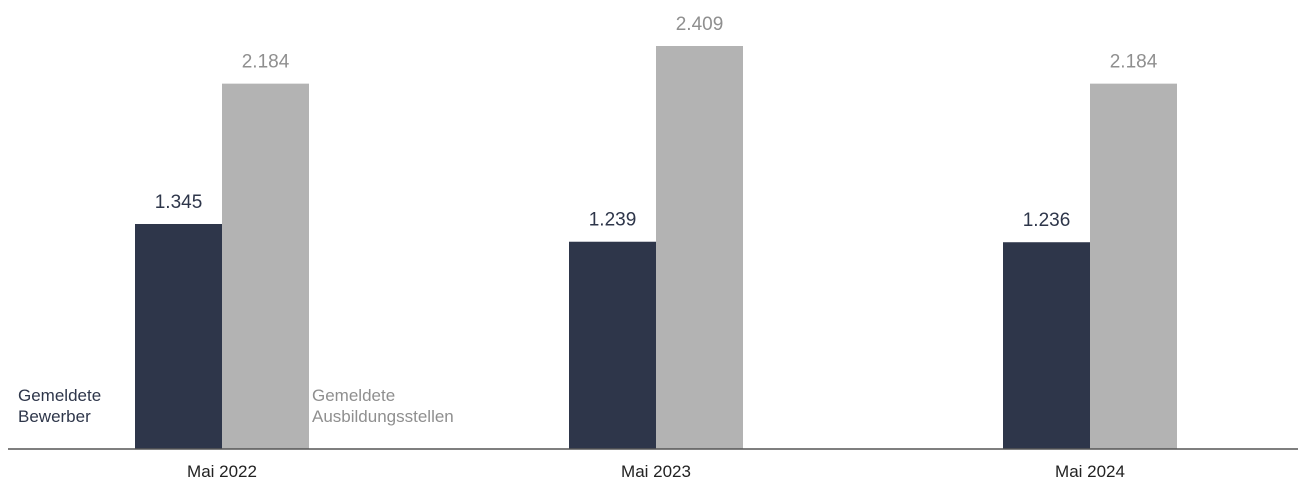 The image size is (1305, 484). I want to click on category-labels-group: Mai 2022 Mai 2023 Mai 2024, so click(656, 471).